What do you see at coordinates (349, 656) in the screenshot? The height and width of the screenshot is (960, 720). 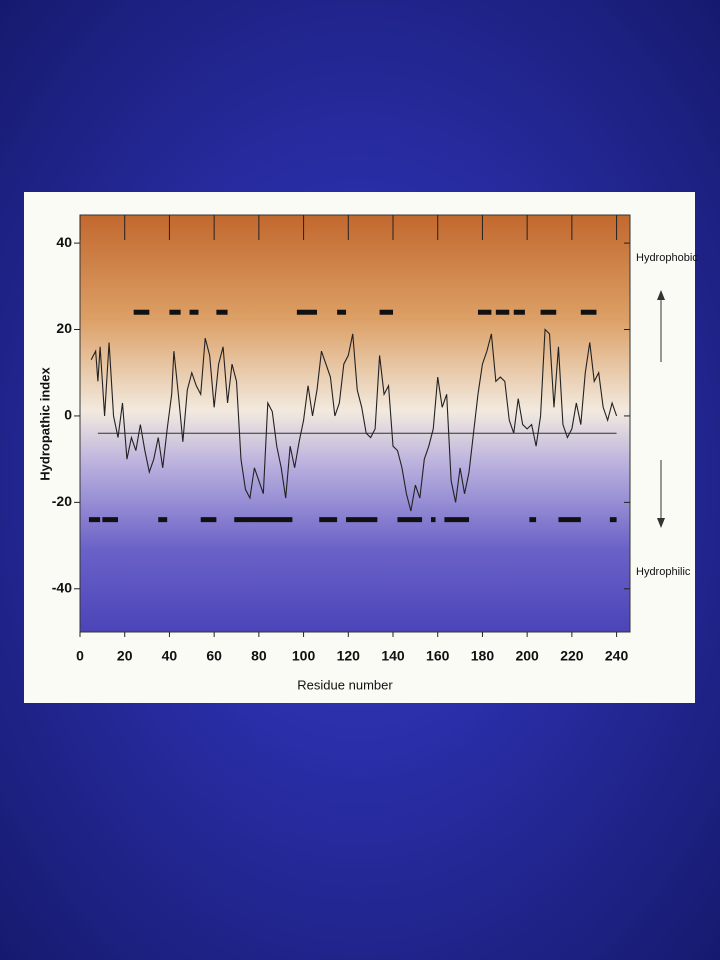 I see `x-tick-label: 120` at bounding box center [349, 656].